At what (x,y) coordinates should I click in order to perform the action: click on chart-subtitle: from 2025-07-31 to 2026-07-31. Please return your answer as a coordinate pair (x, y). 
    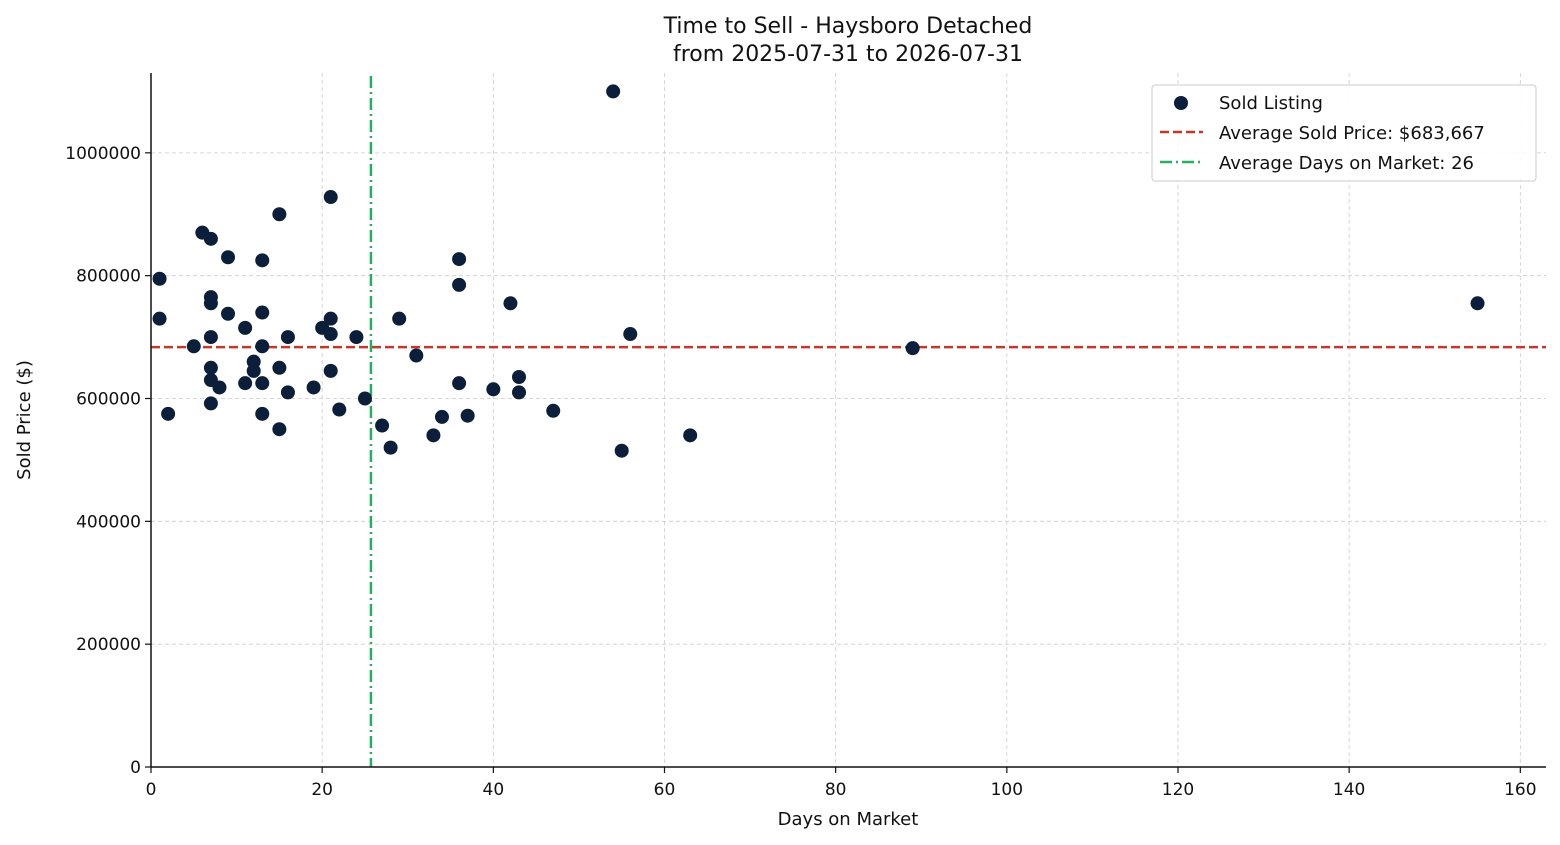
    Looking at the image, I should click on (848, 54).